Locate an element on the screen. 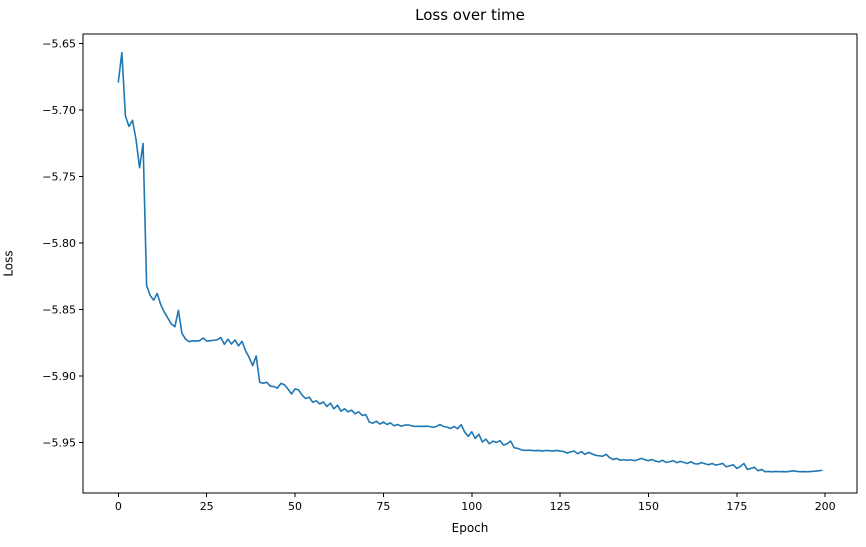  x-axis-label: Epoch is located at coordinates (470, 528).